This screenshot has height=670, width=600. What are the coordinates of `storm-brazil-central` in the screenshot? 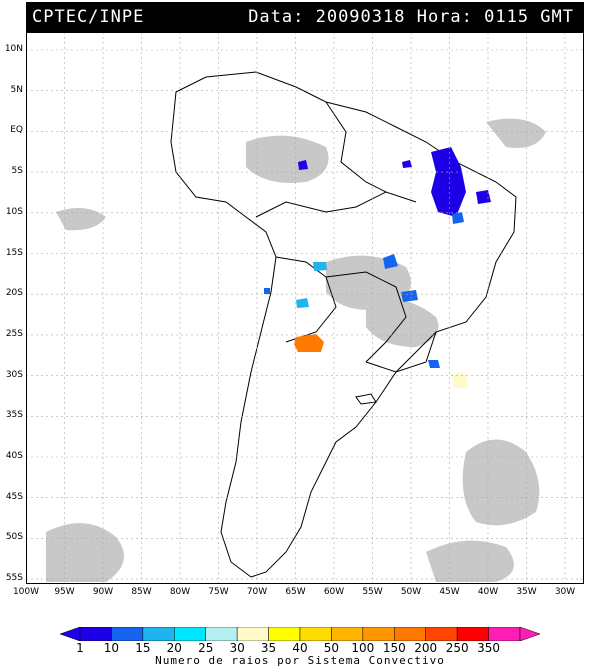 It's located at (390, 261).